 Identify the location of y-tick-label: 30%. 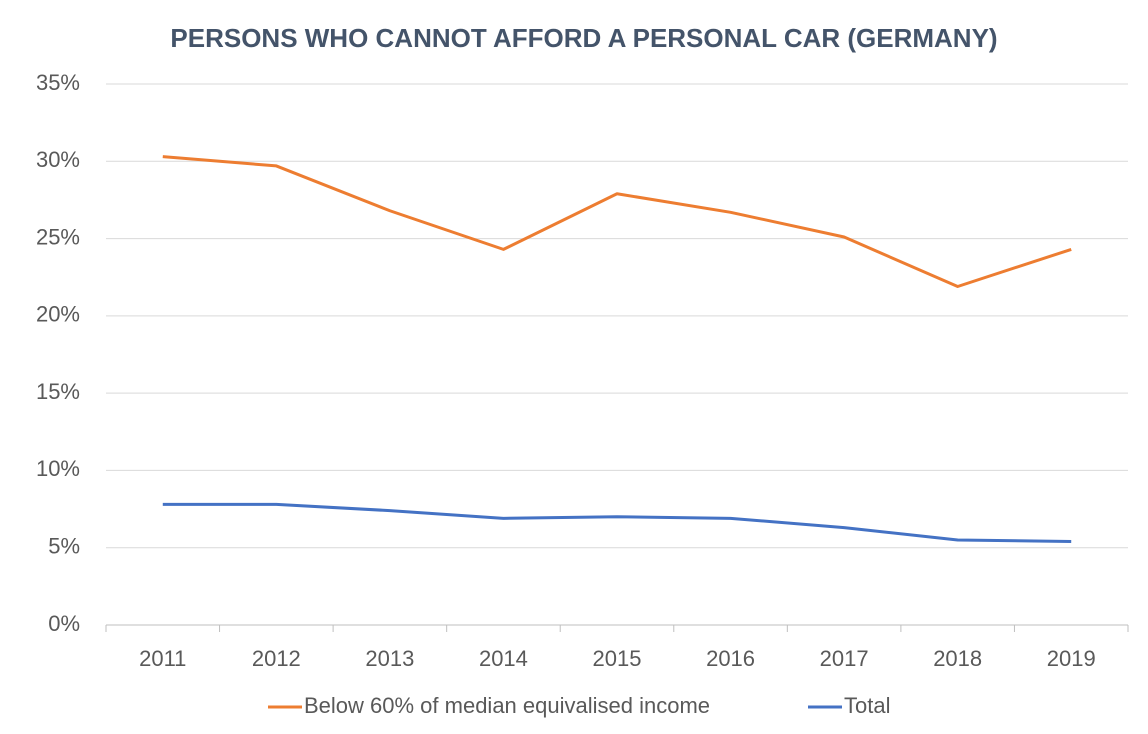
(58, 159).